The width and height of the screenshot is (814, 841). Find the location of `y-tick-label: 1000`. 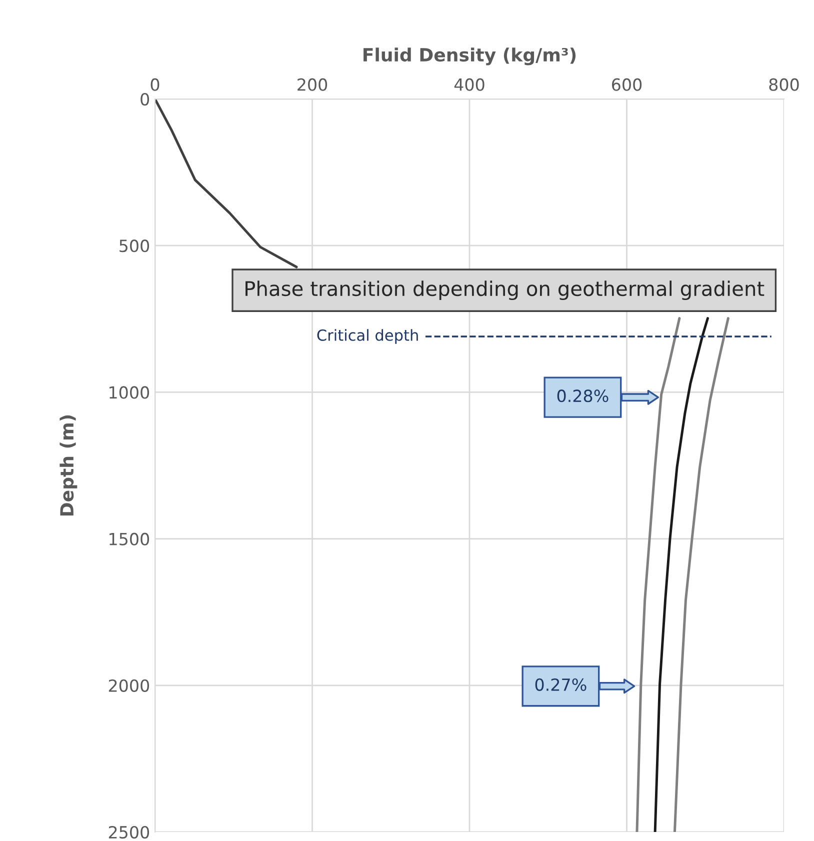

y-tick-label: 1000 is located at coordinates (130, 392).